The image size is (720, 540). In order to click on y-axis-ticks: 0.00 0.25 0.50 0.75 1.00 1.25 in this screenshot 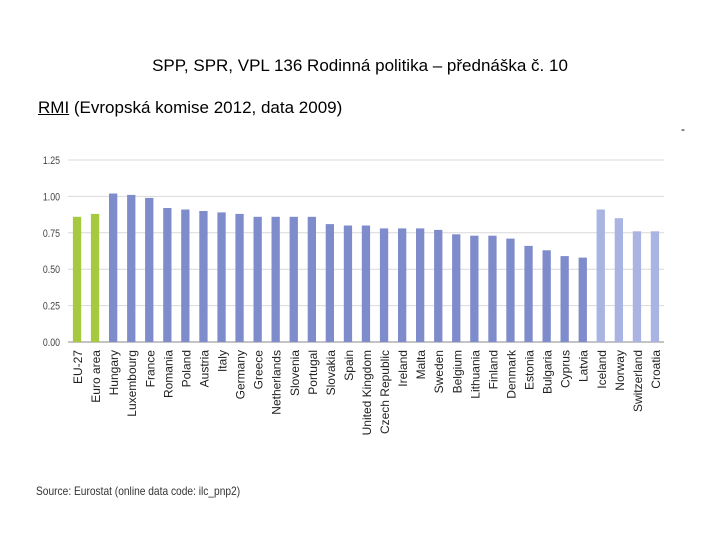, I will do `click(52, 252)`.